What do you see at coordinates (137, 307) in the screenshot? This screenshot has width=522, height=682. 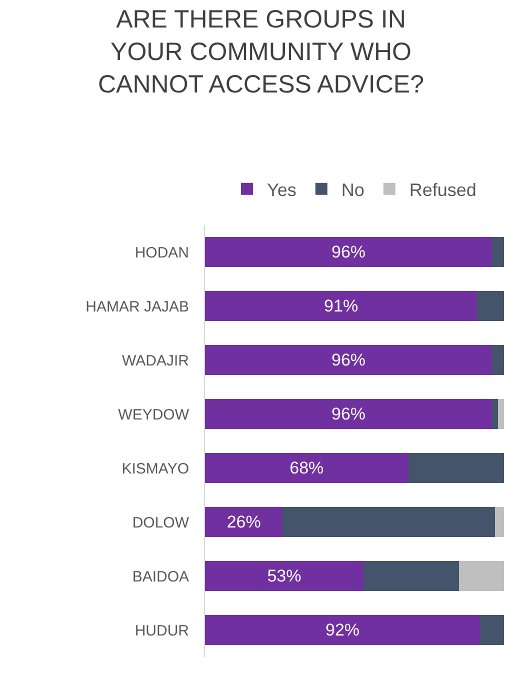 I see `y-tick-label: HAMAR JAJAB` at bounding box center [137, 307].